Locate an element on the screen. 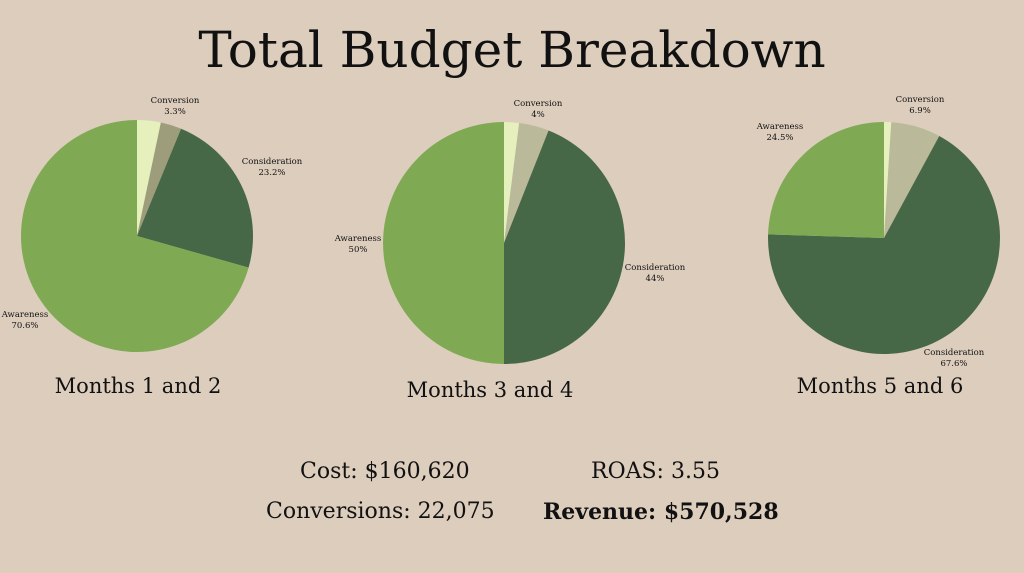 This screenshot has width=1024, height=573. slice-value-awareness: 50% is located at coordinates (358, 250).